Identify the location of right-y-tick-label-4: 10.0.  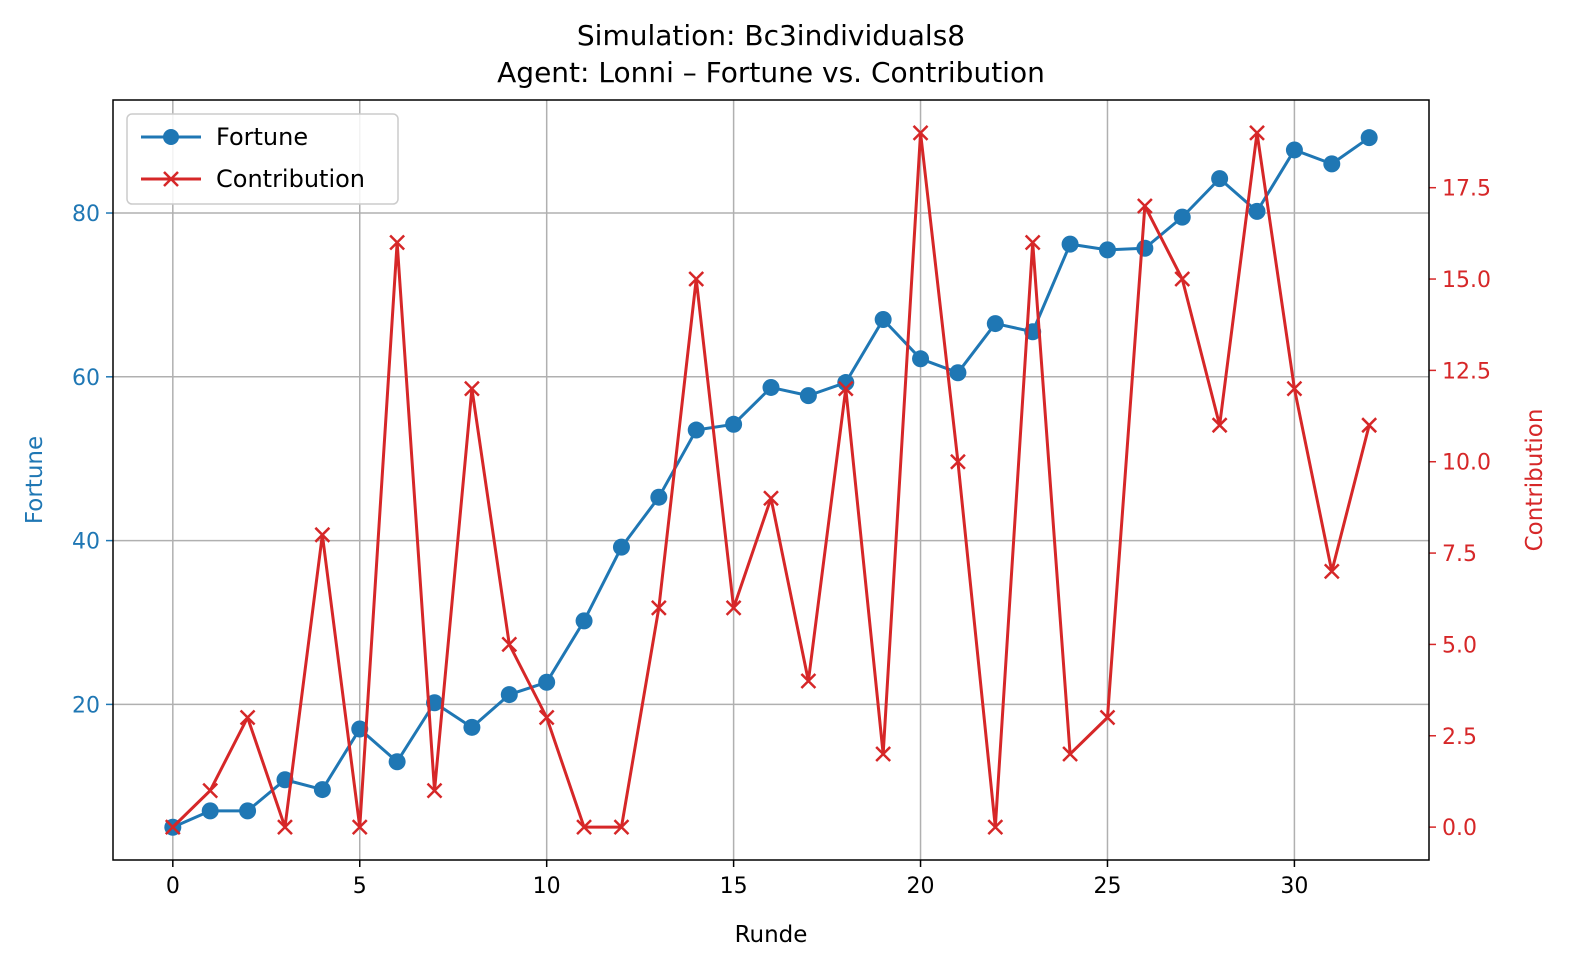
(1466, 463).